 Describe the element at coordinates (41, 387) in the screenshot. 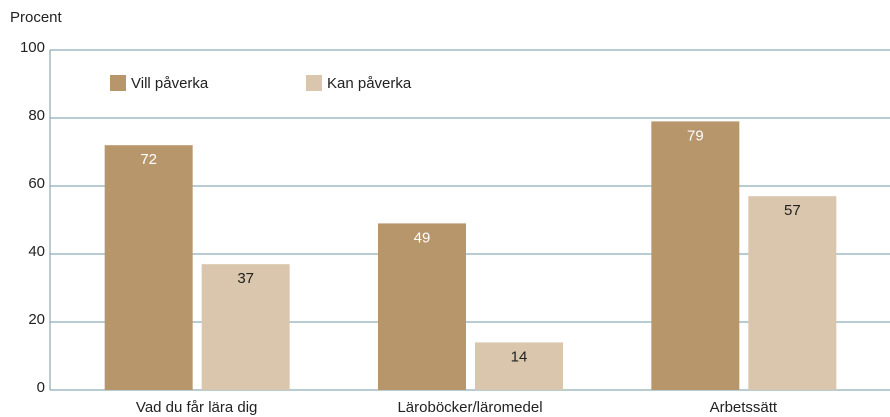

I see `y-tick-label: 0` at that location.